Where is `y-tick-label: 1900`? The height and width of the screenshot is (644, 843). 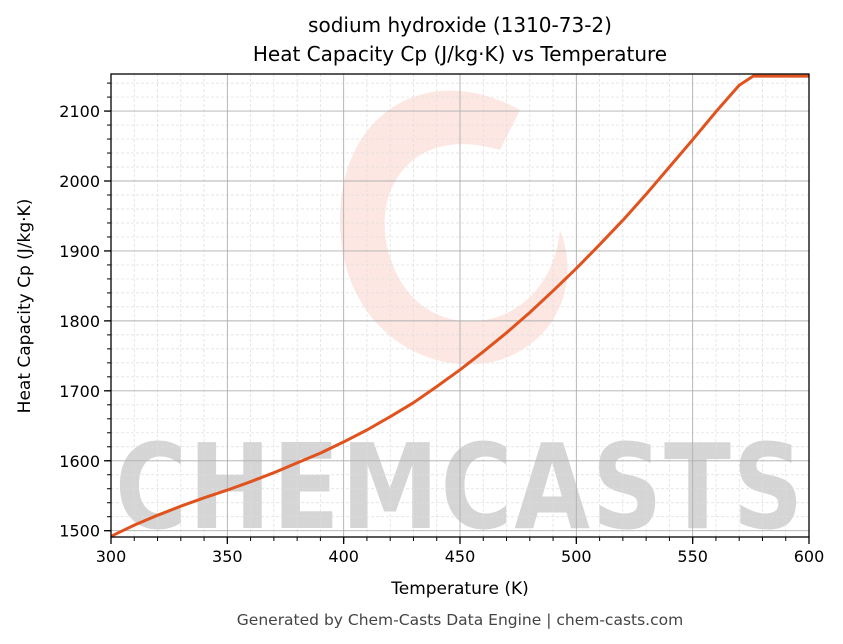
y-tick-label: 1900 is located at coordinates (79, 251).